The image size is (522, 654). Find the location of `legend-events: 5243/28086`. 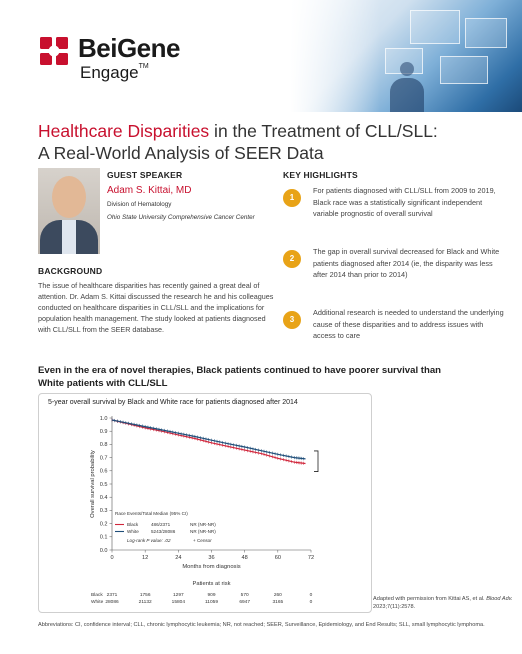

legend-events: 5243/28086 is located at coordinates (163, 531).